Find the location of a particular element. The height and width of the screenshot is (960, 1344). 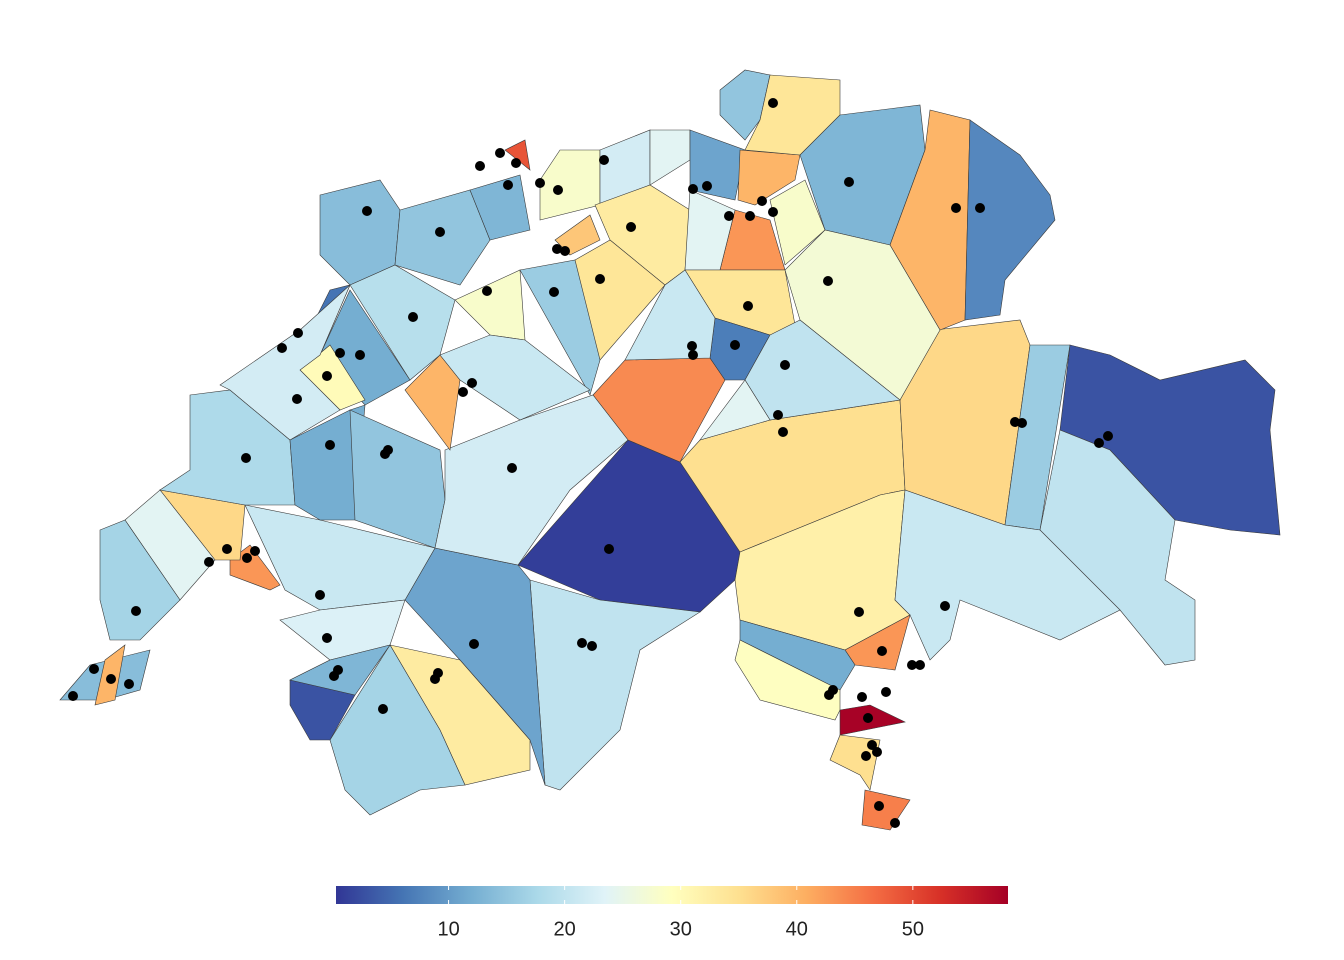

colorbar is located at coordinates (672, 895).